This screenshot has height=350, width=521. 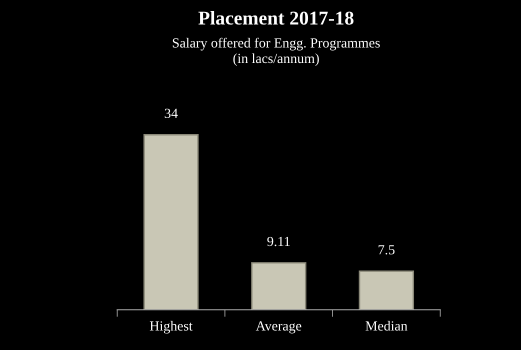 What do you see at coordinates (276, 52) in the screenshot?
I see `chart-subtitle: Salary offered for Engg. Programmes (in lacs/annum)` at bounding box center [276, 52].